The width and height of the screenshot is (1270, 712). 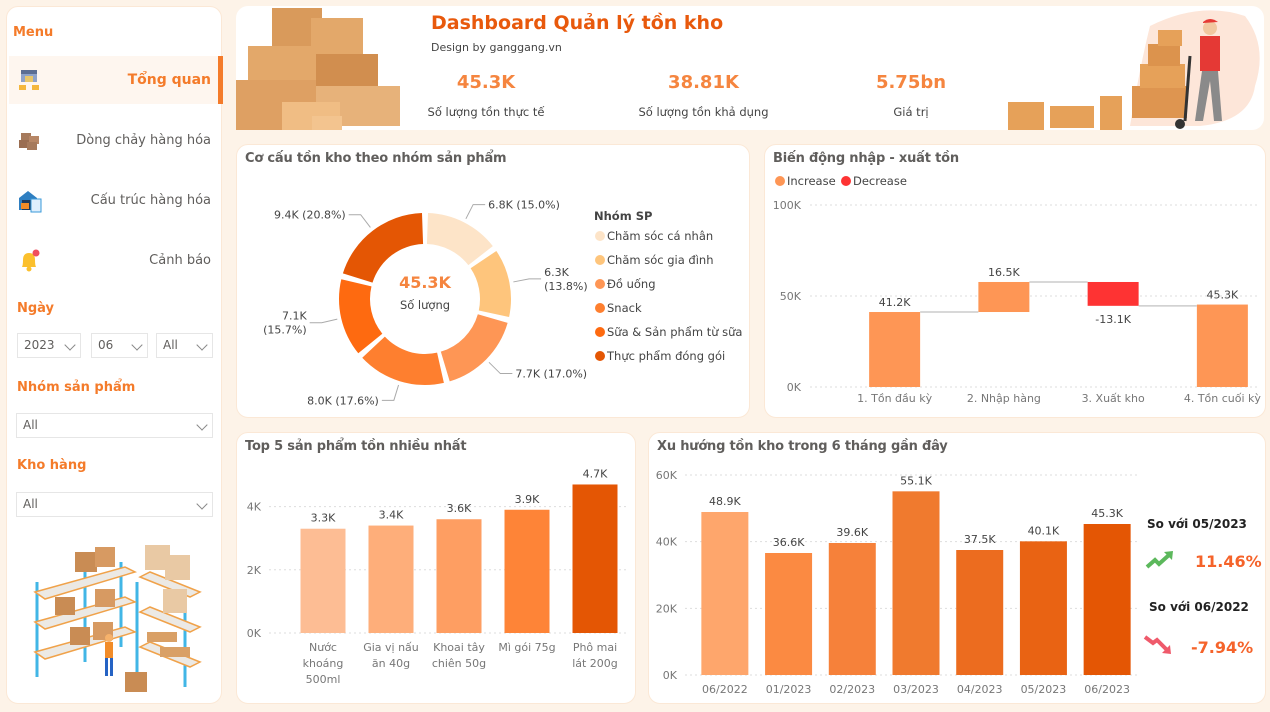 What do you see at coordinates (1223, 398) in the screenshot?
I see `x-tick-label: 4. Tồn cuối kỳ` at bounding box center [1223, 398].